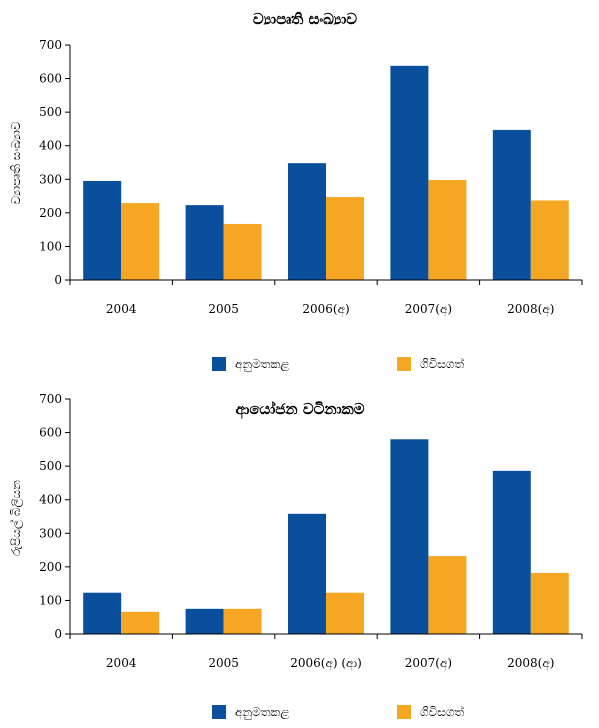  I want to click on chart-1-legend-swatch-signed, so click(404, 364).